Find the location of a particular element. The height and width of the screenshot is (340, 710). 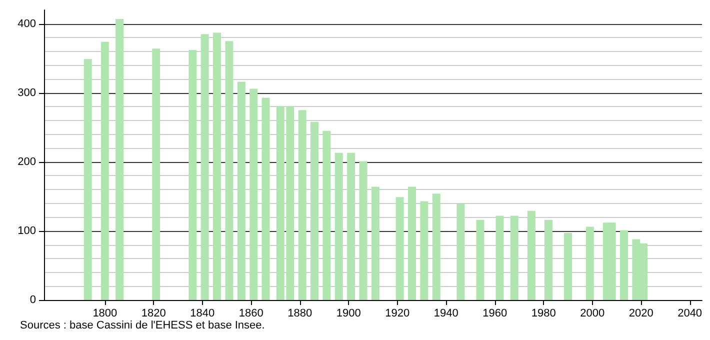

x-tick-label: 1980 is located at coordinates (543, 314).